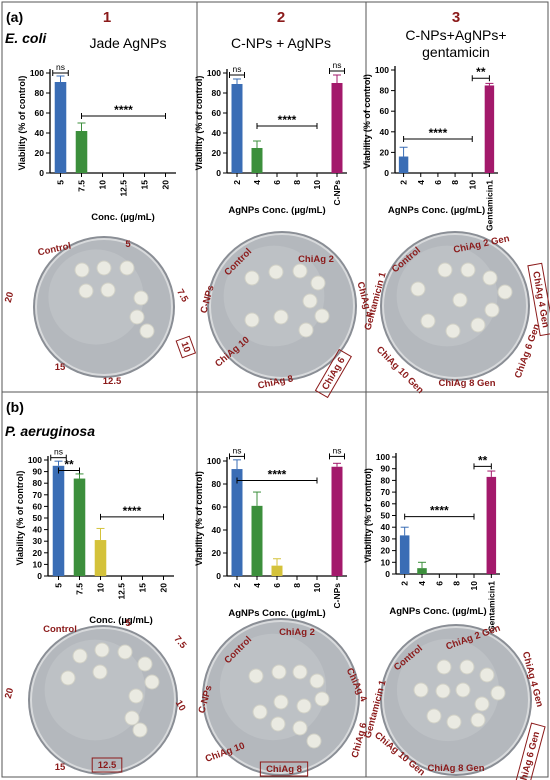 This screenshot has width=550, height=780. What do you see at coordinates (107, 17) in the screenshot?
I see `column-number-1: 1` at bounding box center [107, 17].